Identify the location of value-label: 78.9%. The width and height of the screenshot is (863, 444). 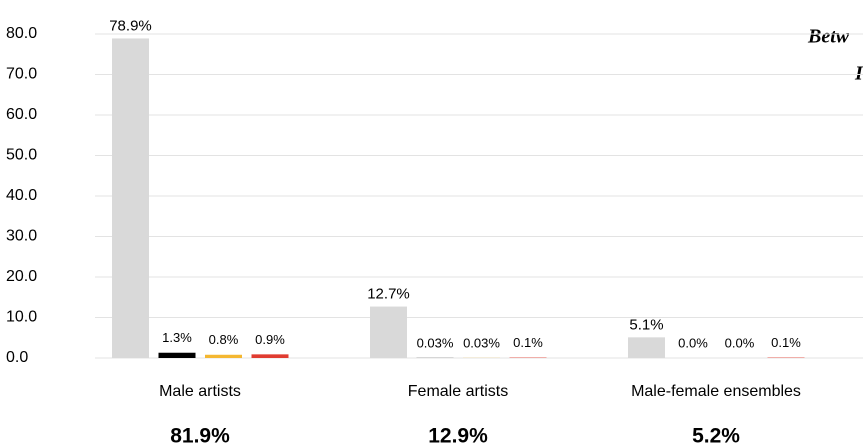
(130, 25).